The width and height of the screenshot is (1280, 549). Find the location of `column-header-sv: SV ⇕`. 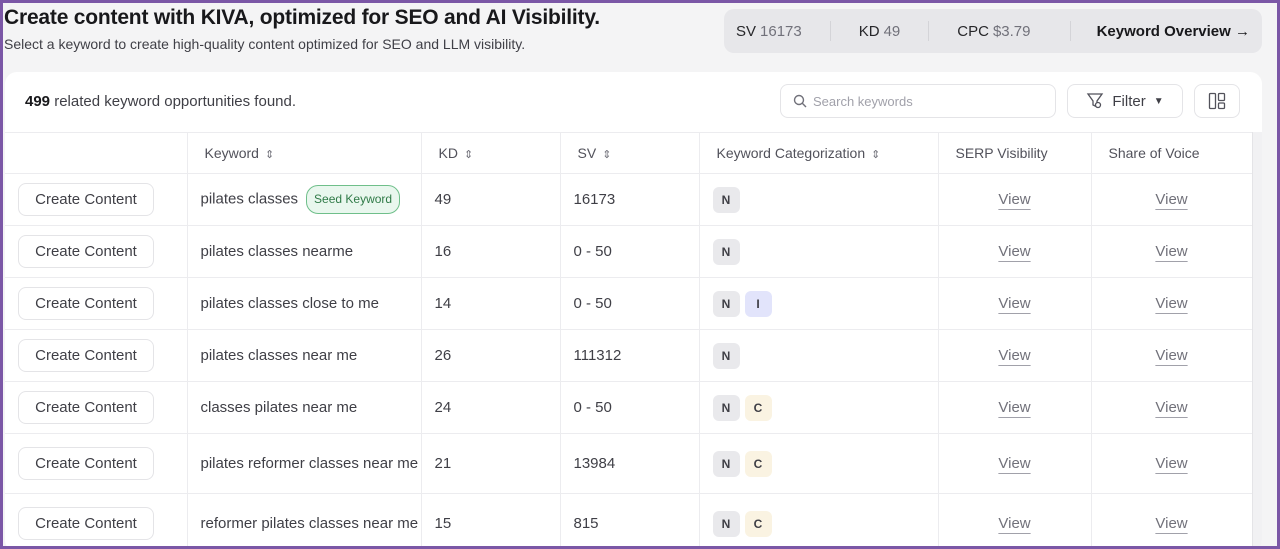

column-header-sv: SV ⇕ is located at coordinates (630, 153).